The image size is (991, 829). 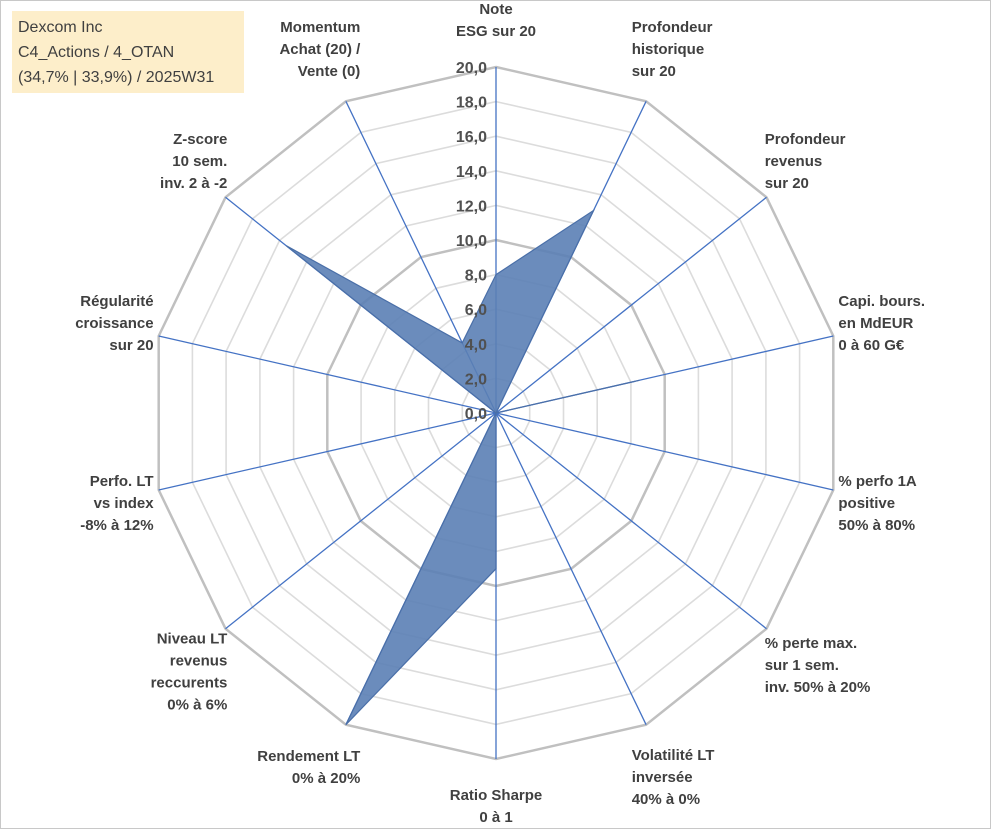 I want to click on category-label-line: Volatilité LT, so click(x=673, y=755).